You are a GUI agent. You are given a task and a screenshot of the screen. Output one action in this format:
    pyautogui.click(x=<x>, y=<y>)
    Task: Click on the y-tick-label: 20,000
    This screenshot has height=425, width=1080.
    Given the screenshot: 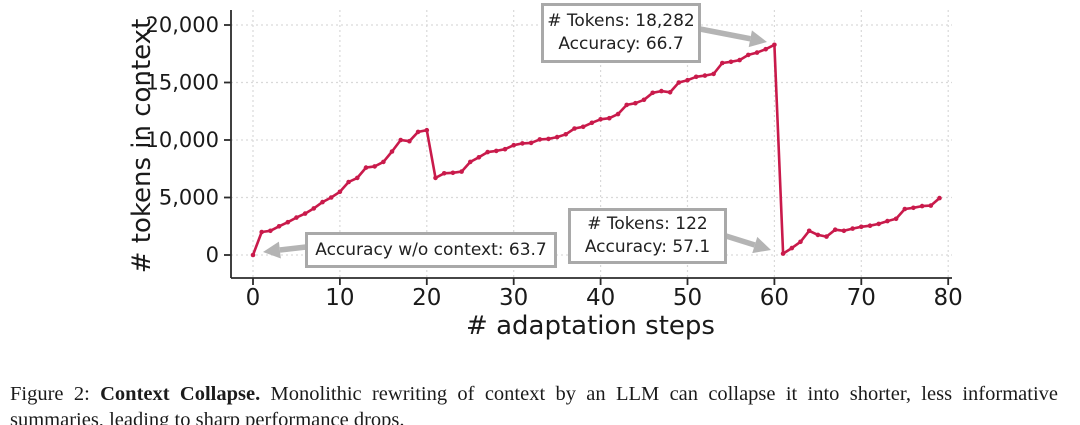 What is the action you would take?
    pyautogui.click(x=182, y=25)
    